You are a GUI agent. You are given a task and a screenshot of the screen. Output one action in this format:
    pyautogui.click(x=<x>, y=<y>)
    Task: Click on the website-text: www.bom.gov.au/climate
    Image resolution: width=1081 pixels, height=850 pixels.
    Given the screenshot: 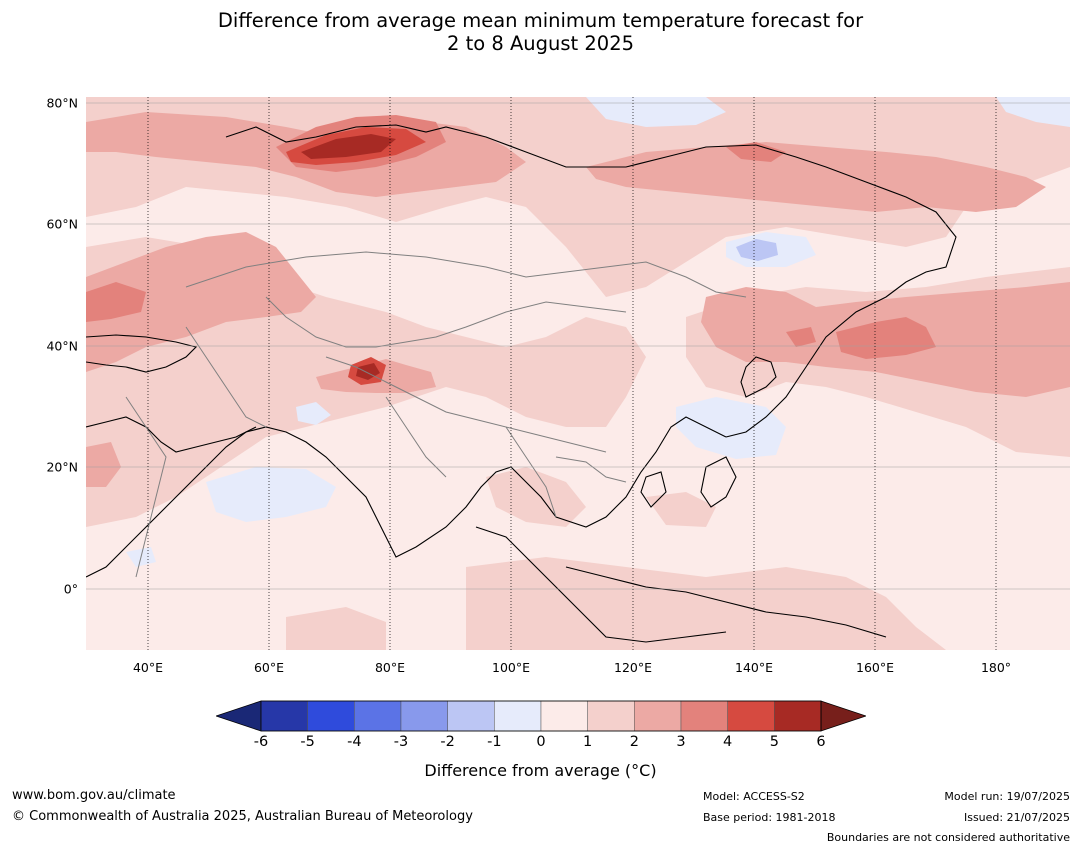 What is the action you would take?
    pyautogui.click(x=94, y=795)
    